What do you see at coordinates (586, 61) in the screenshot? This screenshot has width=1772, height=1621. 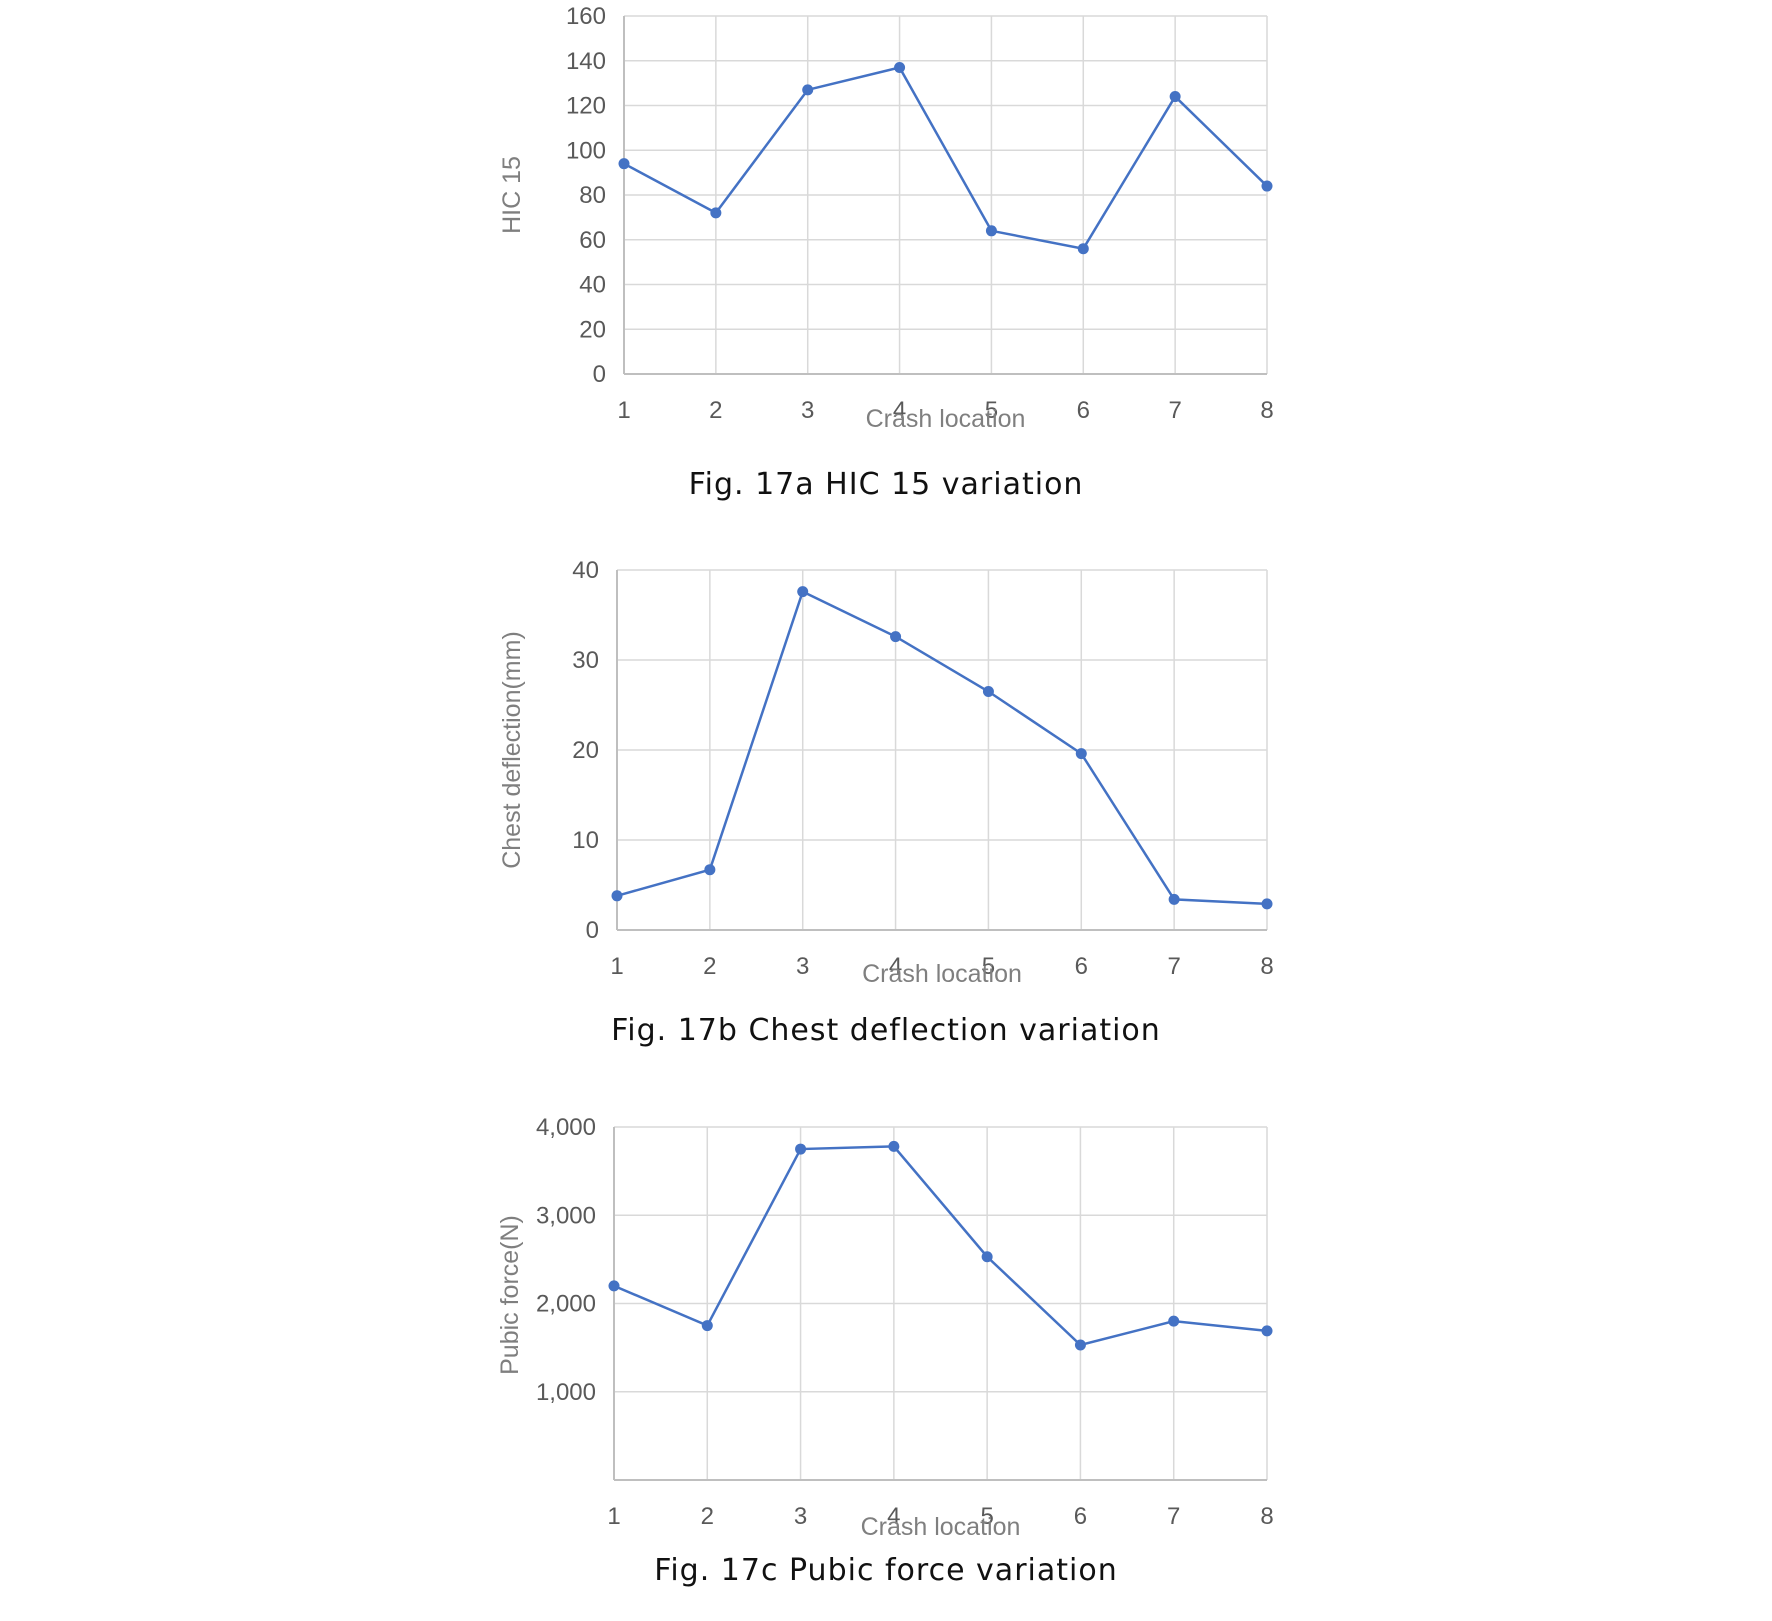 I see `y-tick-label: 140` at bounding box center [586, 61].